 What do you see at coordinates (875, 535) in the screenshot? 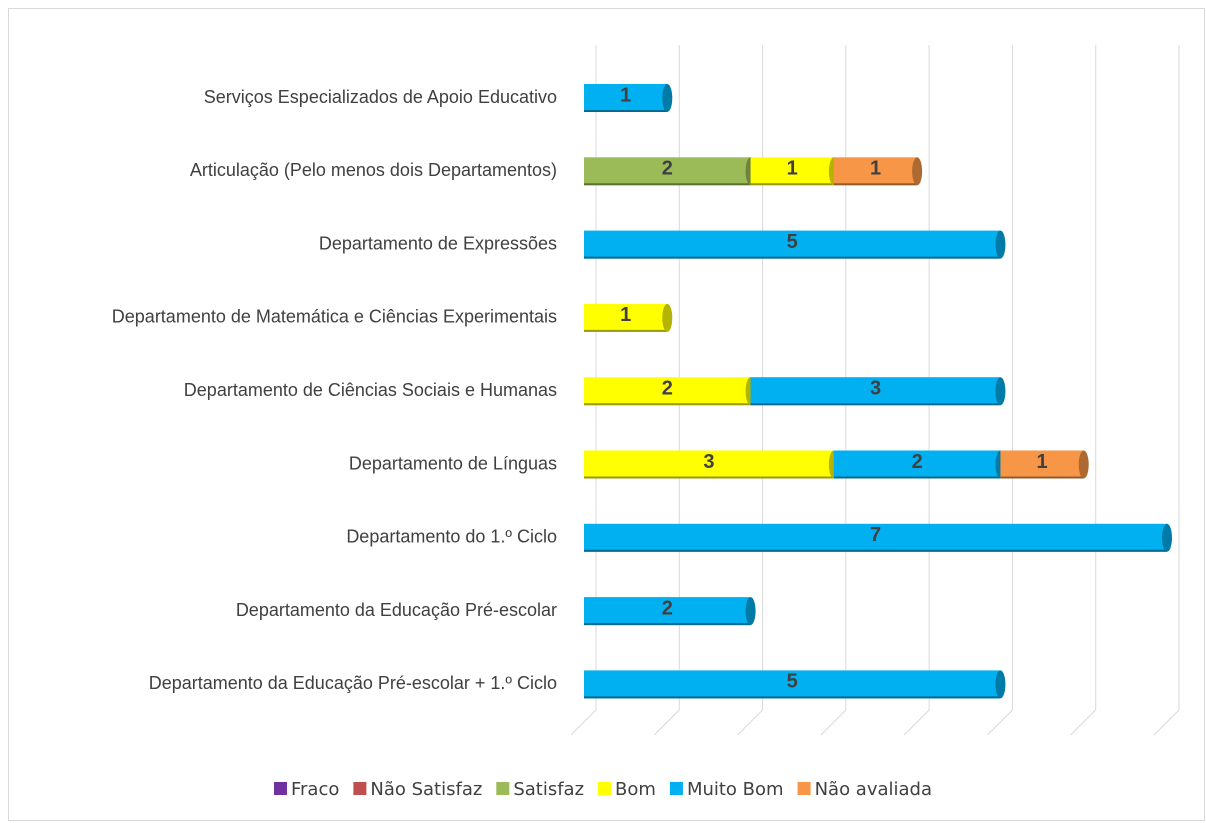
I see `data-label: 7` at bounding box center [875, 535].